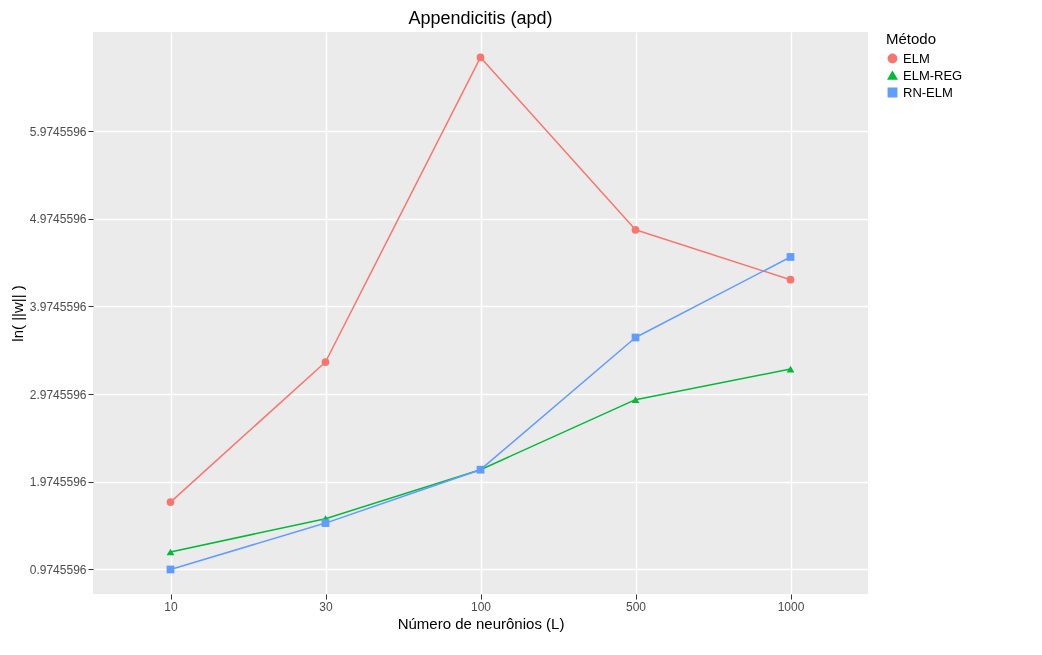 Image resolution: width=1042 pixels, height=655 pixels. I want to click on legend-label: RN-ELM, so click(928, 92).